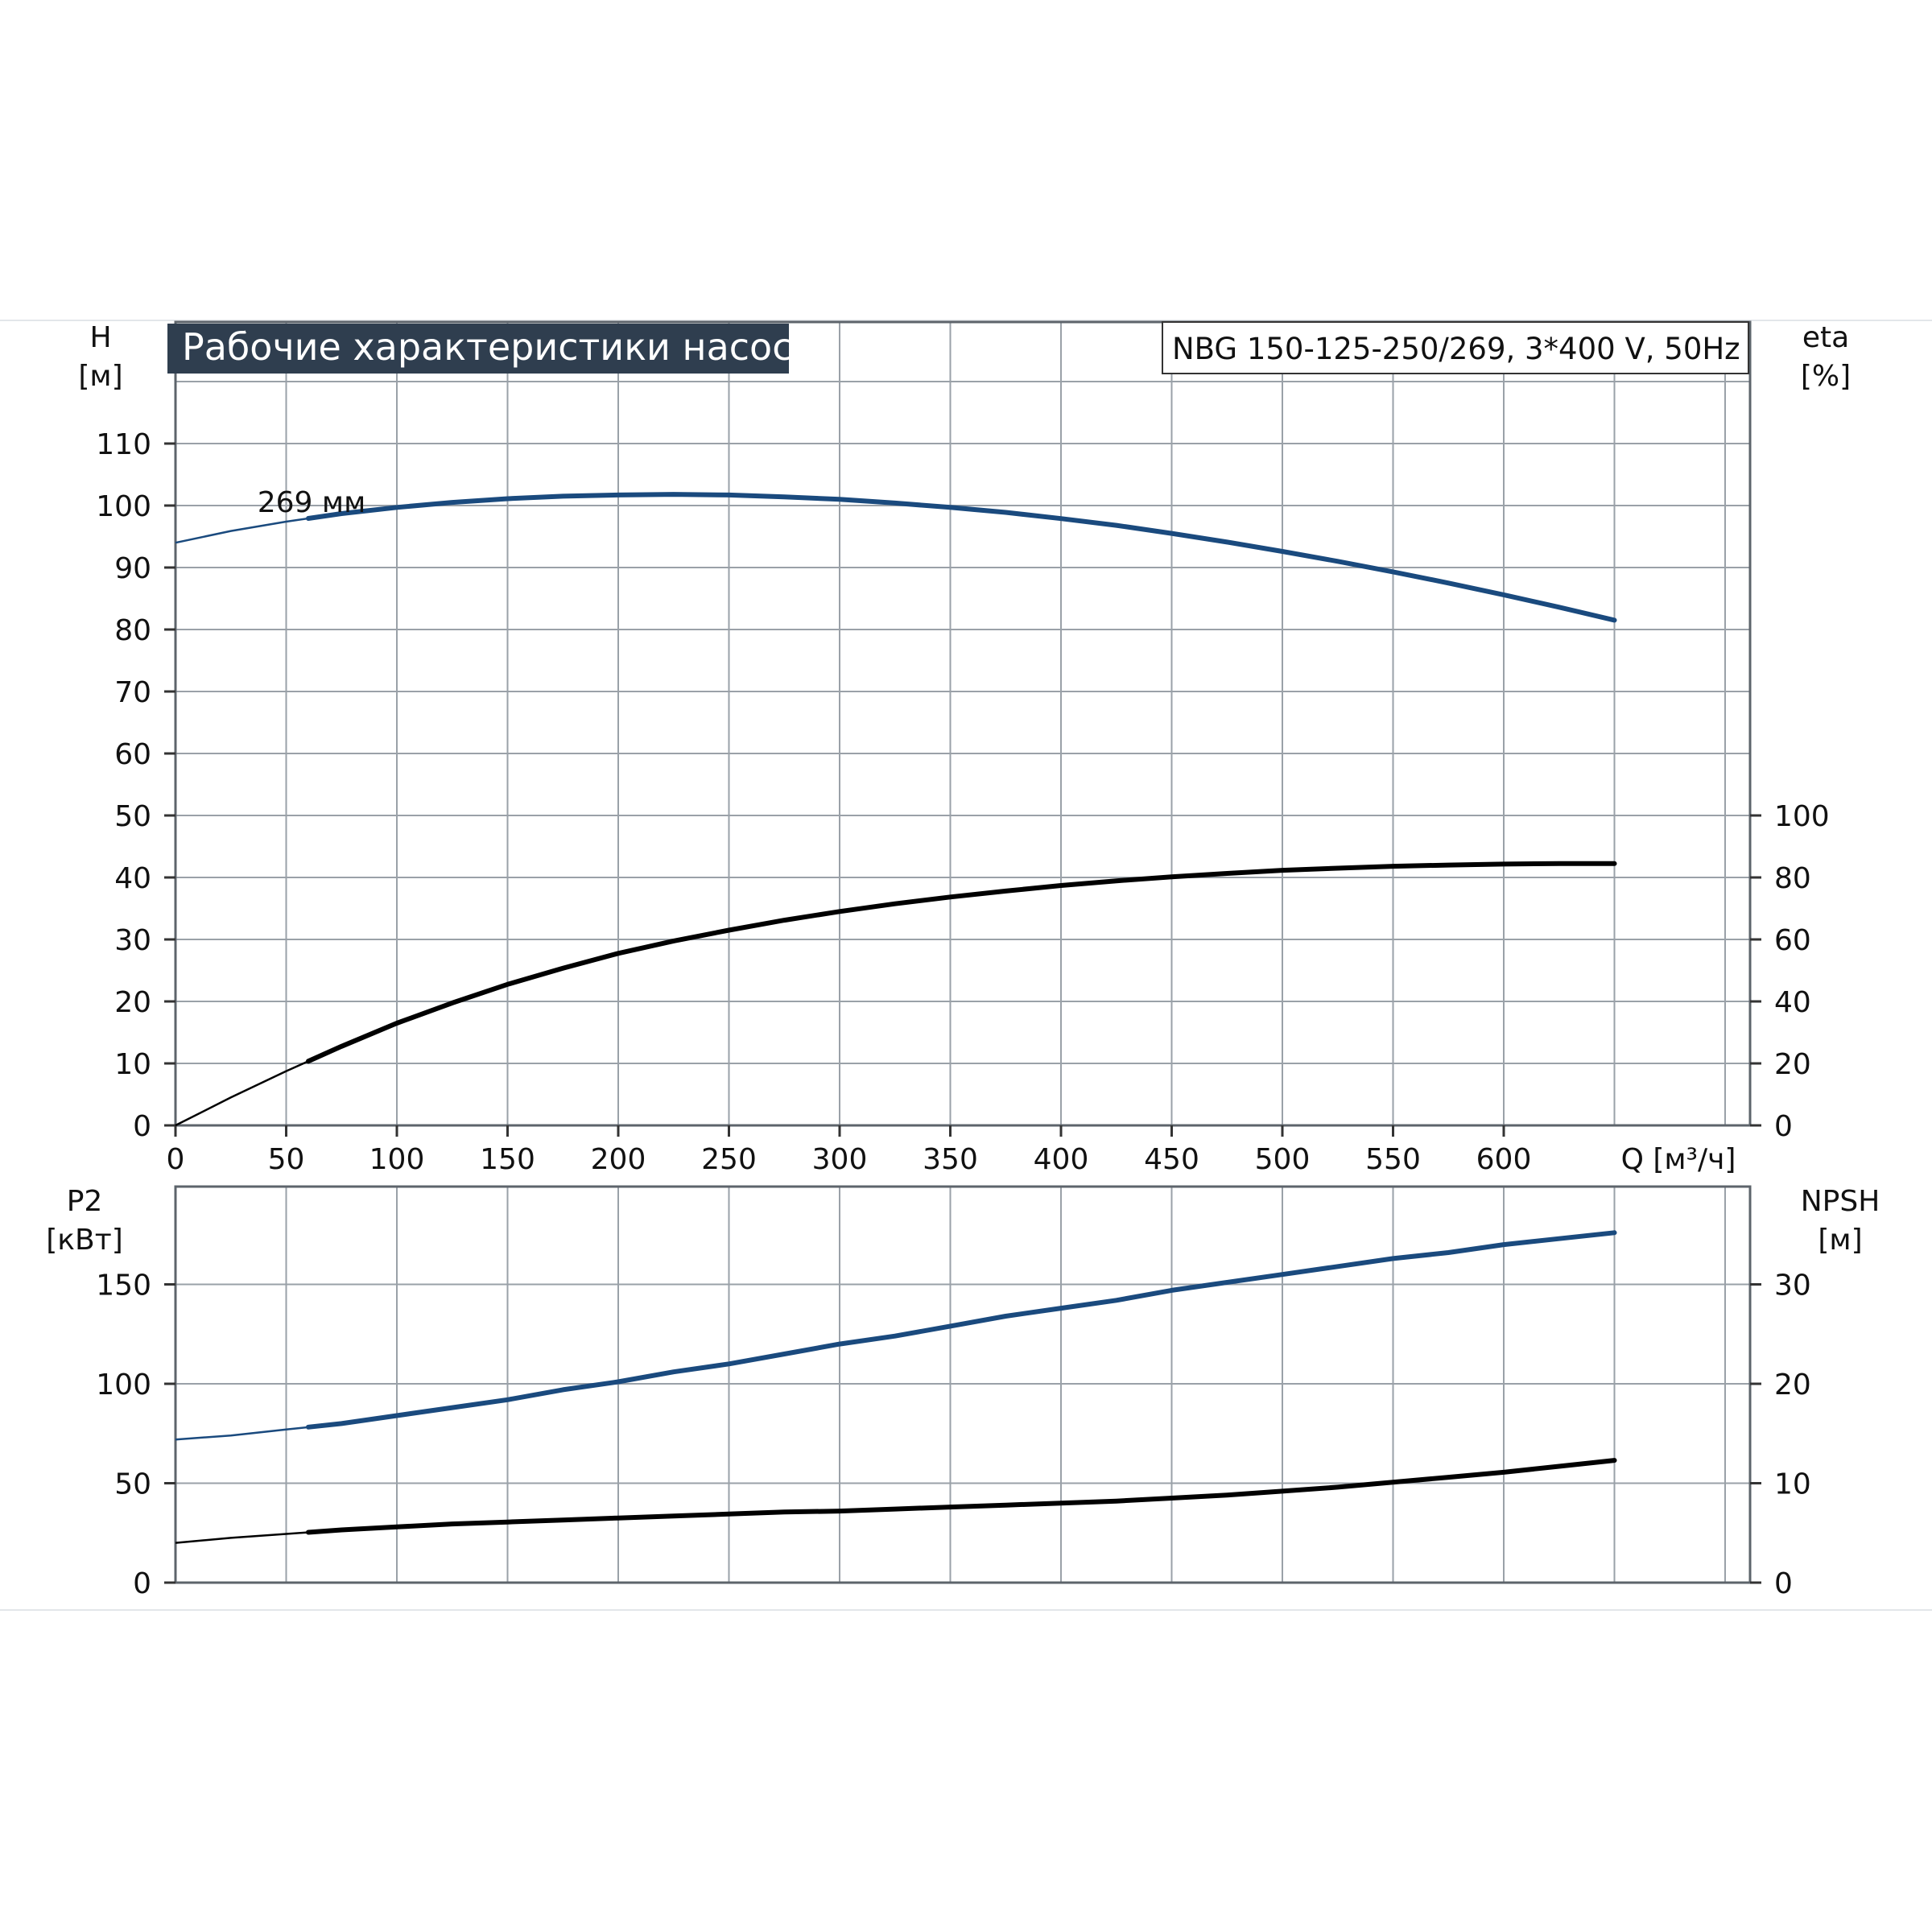 The width and height of the screenshot is (1932, 1932). I want to click on npsh-axis-unit: [м], so click(1840, 1240).